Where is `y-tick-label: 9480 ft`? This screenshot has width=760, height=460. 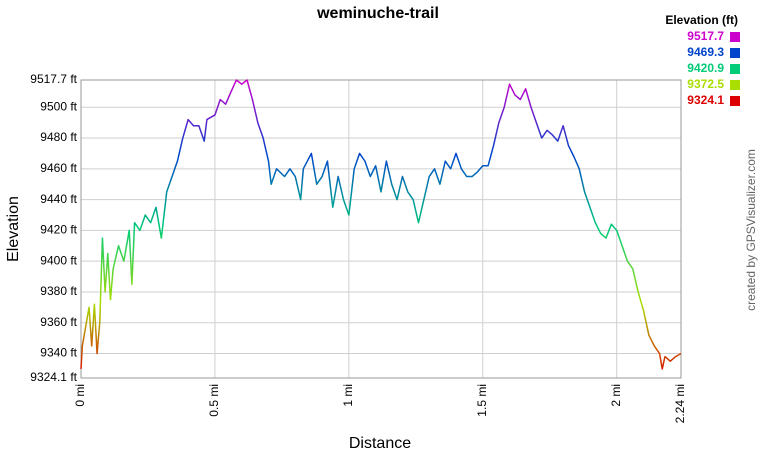
y-tick-label: 9480 ft is located at coordinates (58, 137).